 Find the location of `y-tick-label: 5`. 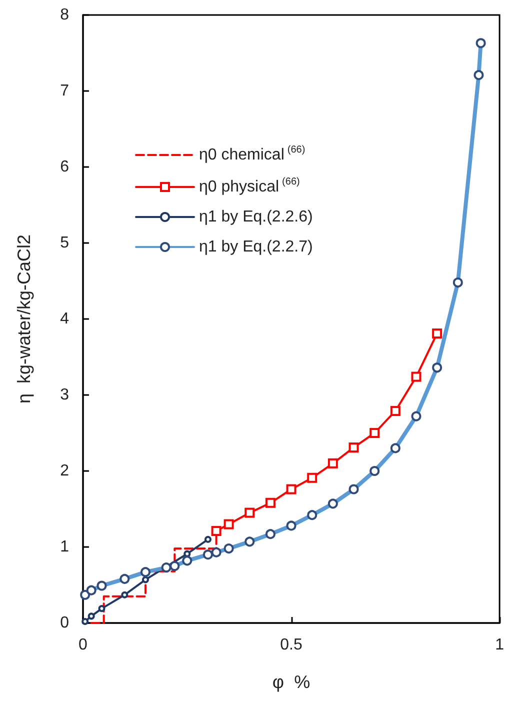

y-tick-label: 5 is located at coordinates (65, 243).